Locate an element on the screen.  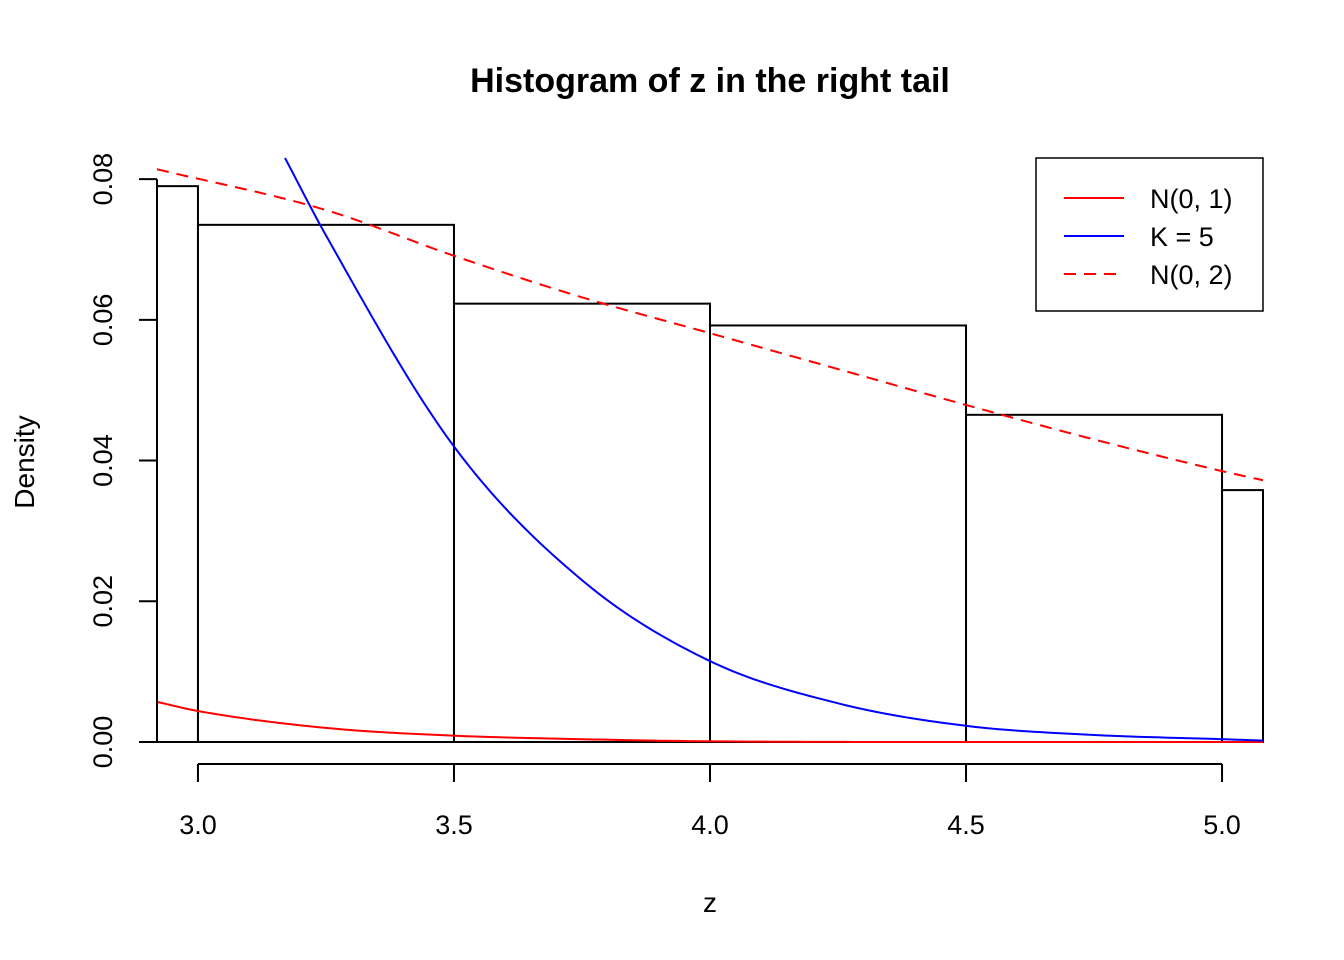
legend-label-2: K = 5 is located at coordinates (1182, 237).